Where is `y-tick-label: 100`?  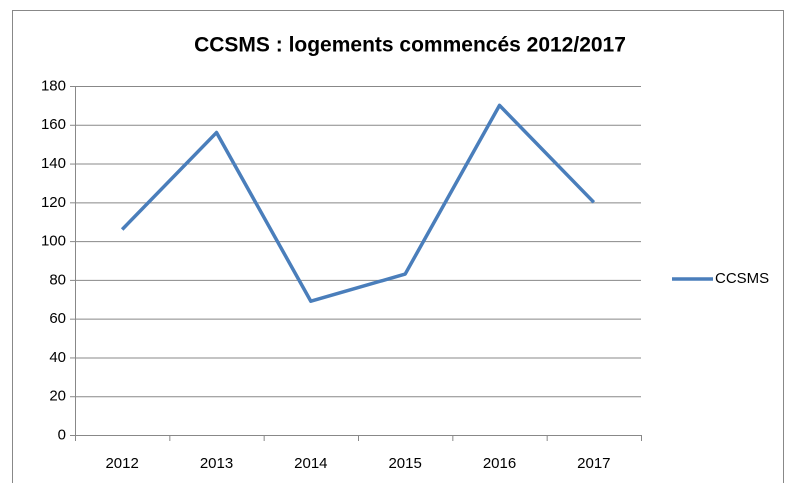
y-tick-label: 100 is located at coordinates (53, 241).